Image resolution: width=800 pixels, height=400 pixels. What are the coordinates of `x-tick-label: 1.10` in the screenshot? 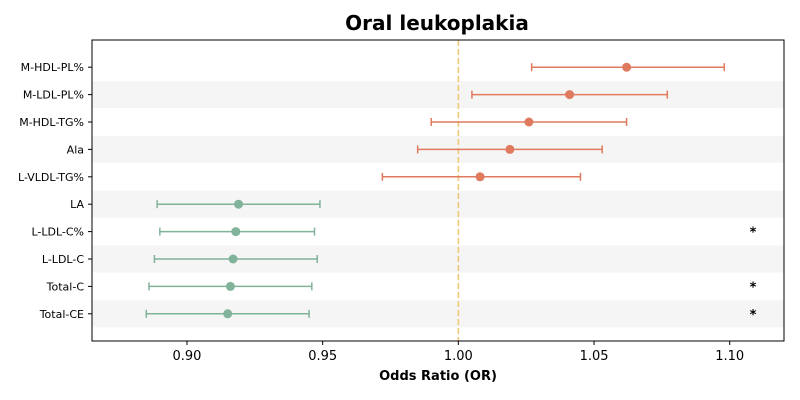 It's located at (729, 356).